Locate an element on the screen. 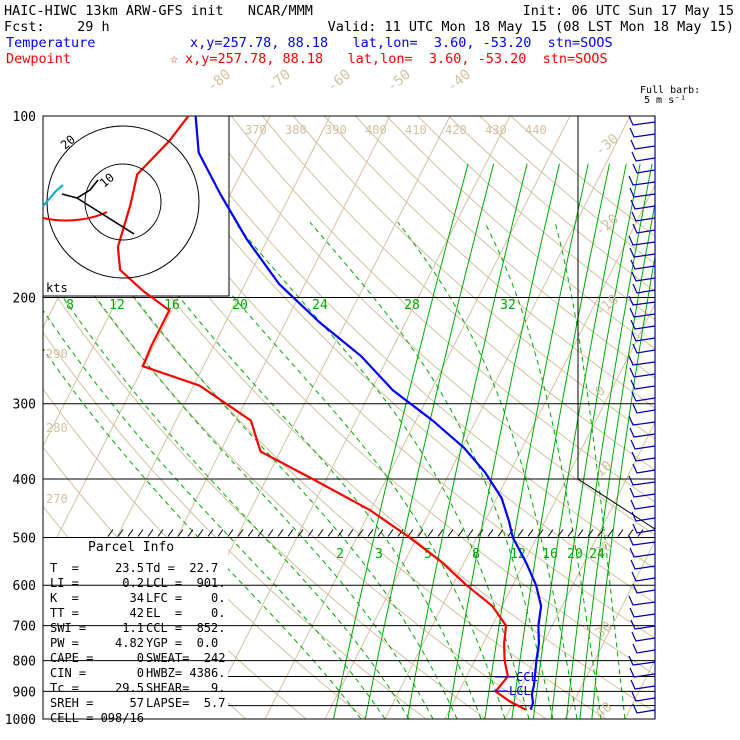 The height and width of the screenshot is (740, 740). theta-side-label: 270 is located at coordinates (57, 499).